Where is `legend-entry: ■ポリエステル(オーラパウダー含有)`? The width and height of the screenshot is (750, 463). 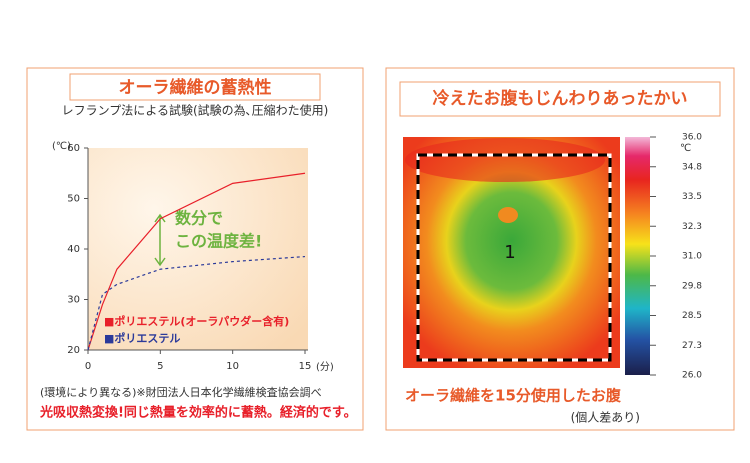
legend-entry: ■ポリエステル(オーラパウダー含有) is located at coordinates (196, 321).